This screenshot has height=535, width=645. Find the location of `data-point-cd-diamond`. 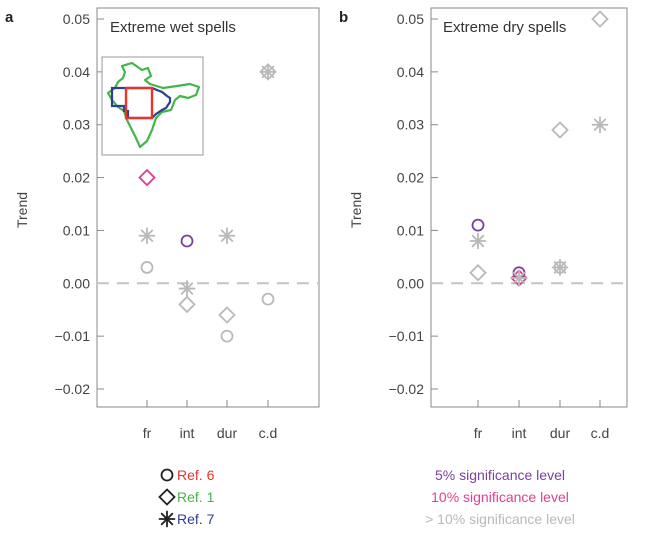

data-point-cd-diamond is located at coordinates (600, 19).